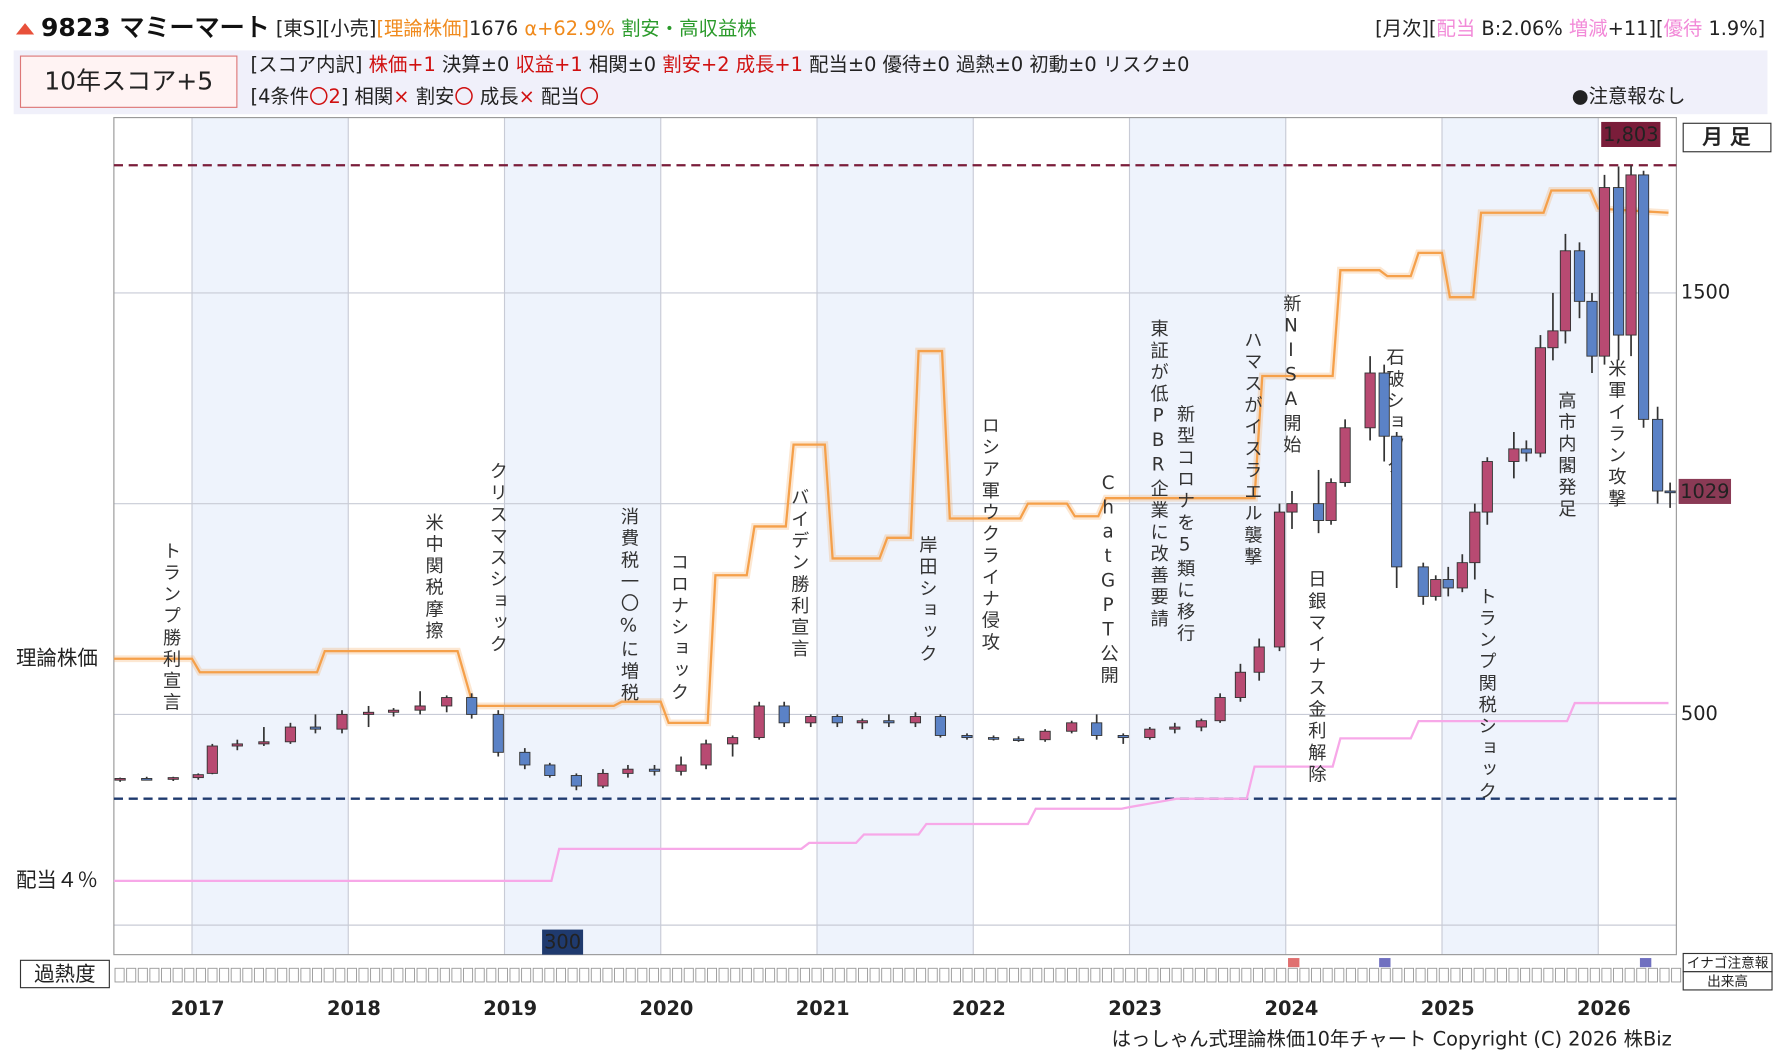 The image size is (1780, 1054). What do you see at coordinates (422, 27) in the screenshot?
I see `header-part: [理論株価]` at bounding box center [422, 27].